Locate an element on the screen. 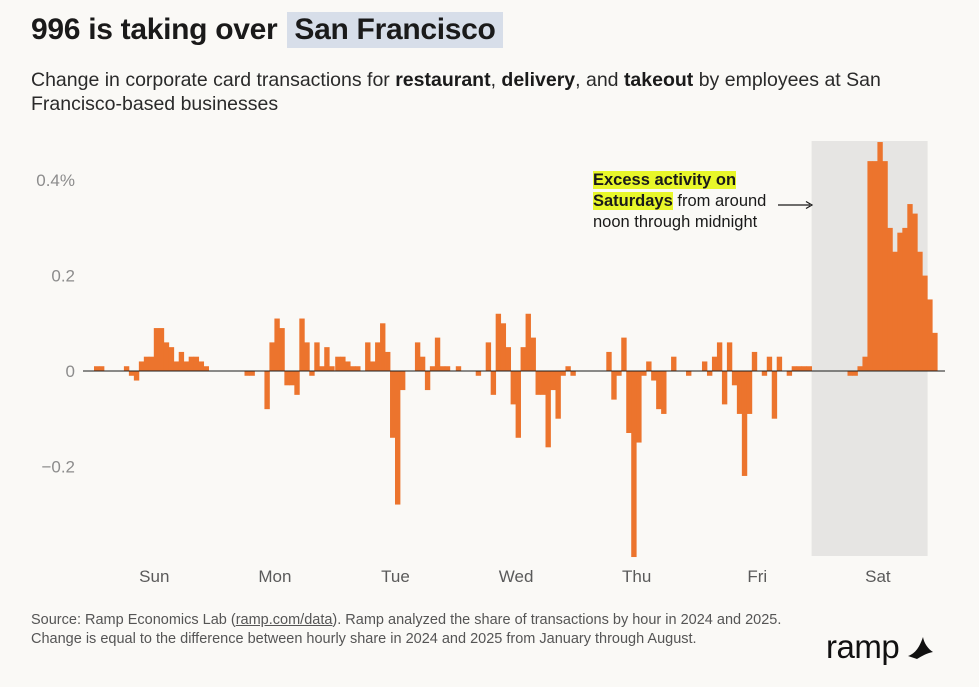 This screenshot has height=687, width=979. ramp-logo-icon is located at coordinates (921, 648).